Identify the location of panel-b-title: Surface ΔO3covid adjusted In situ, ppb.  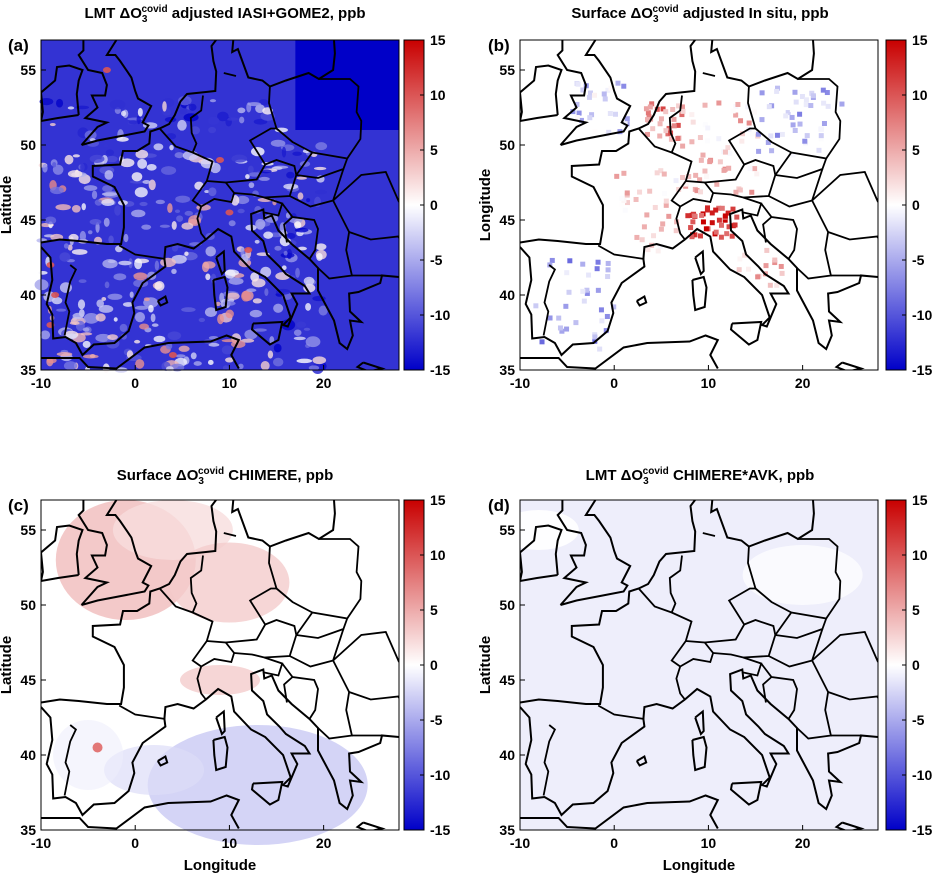
(700, 14).